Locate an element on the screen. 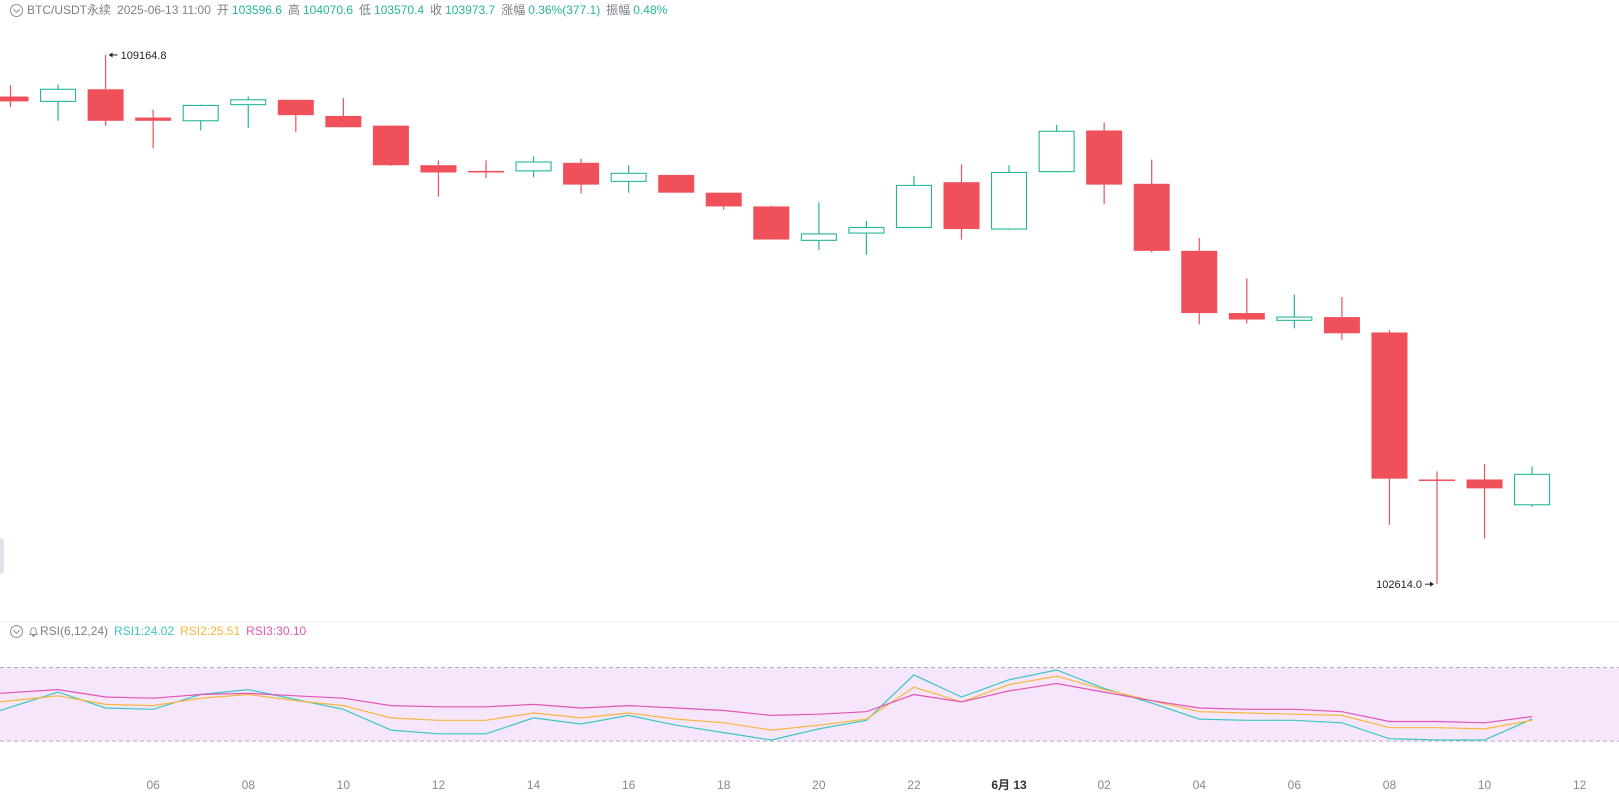  low-label: 低 is located at coordinates (365, 10).